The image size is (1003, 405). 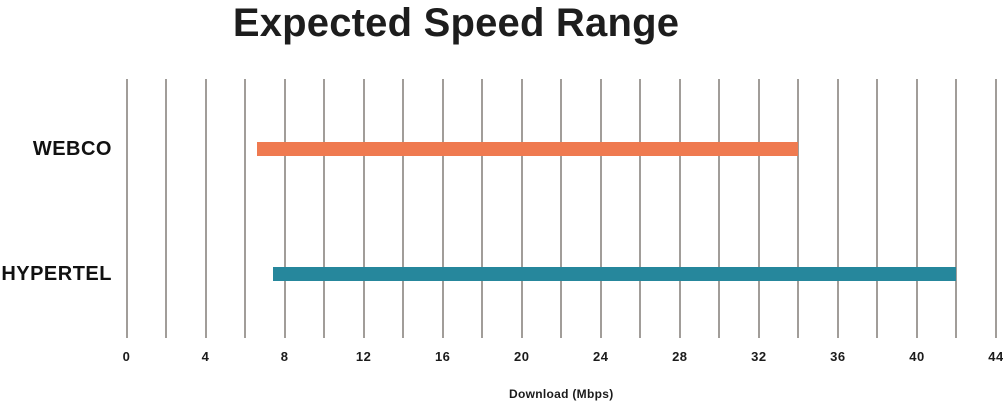 What do you see at coordinates (917, 356) in the screenshot?
I see `x-tick-label: 40` at bounding box center [917, 356].